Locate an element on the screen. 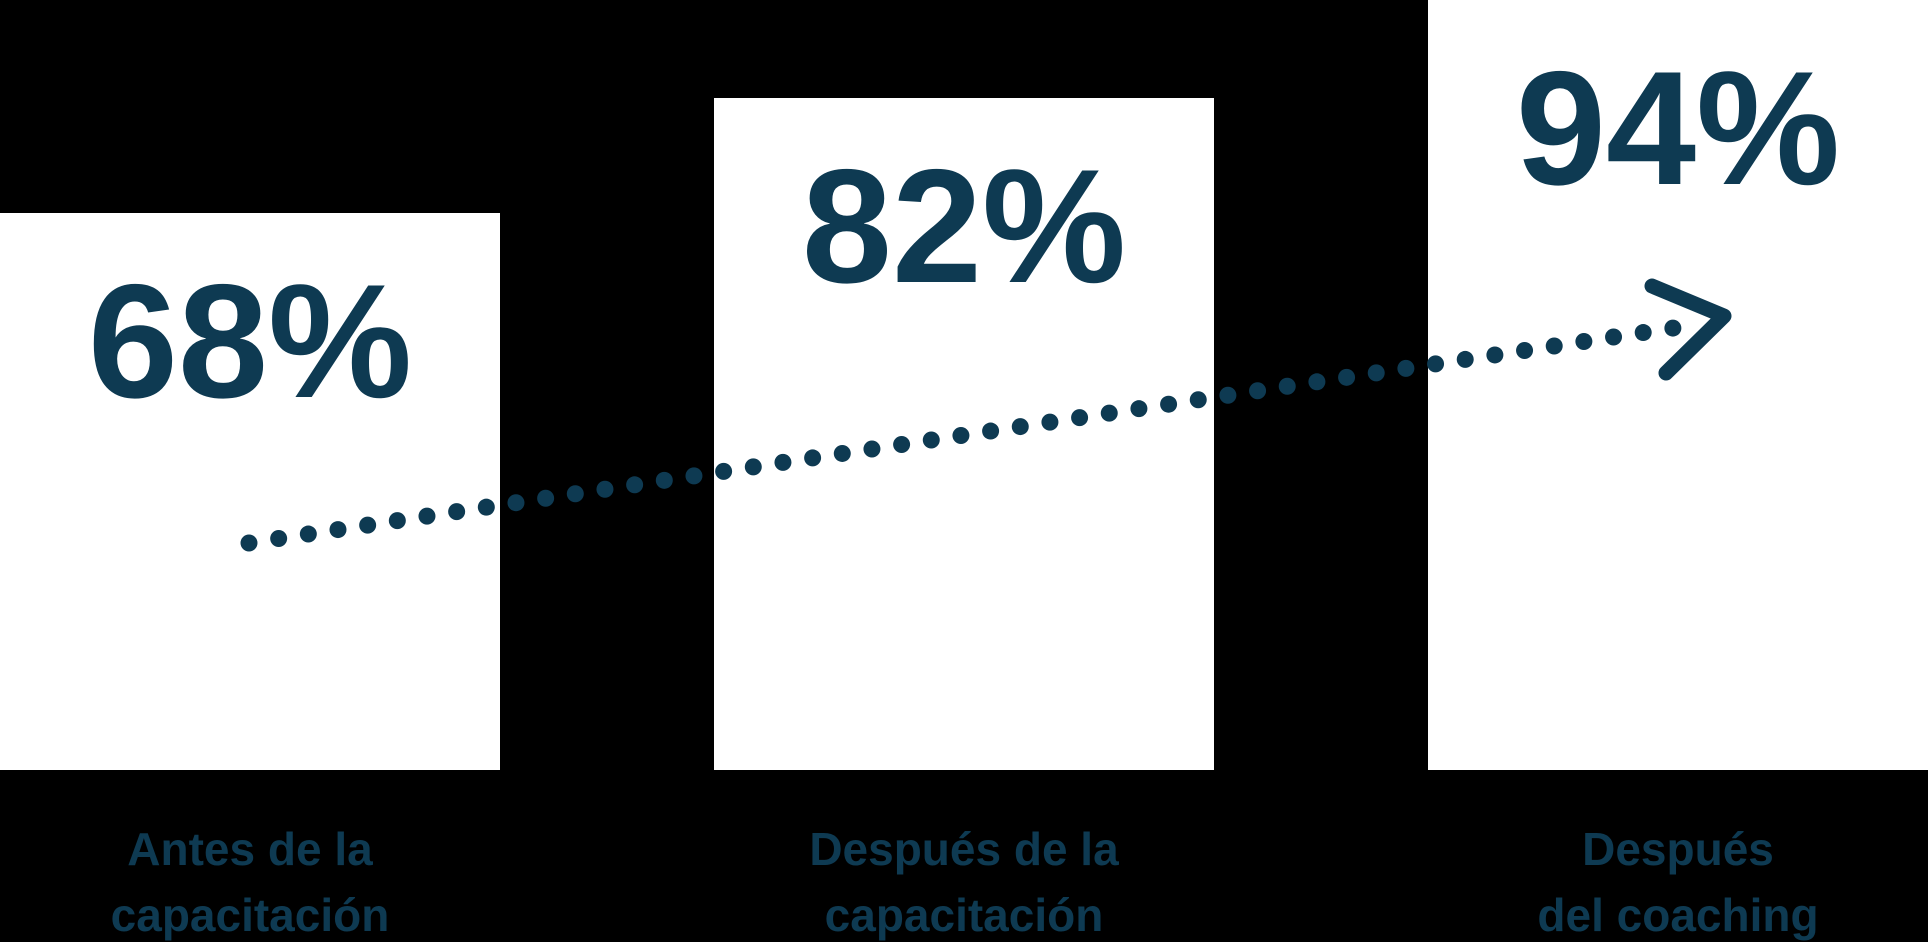 The width and height of the screenshot is (1928, 942). category-label-line: Antes de la is located at coordinates (250, 849).